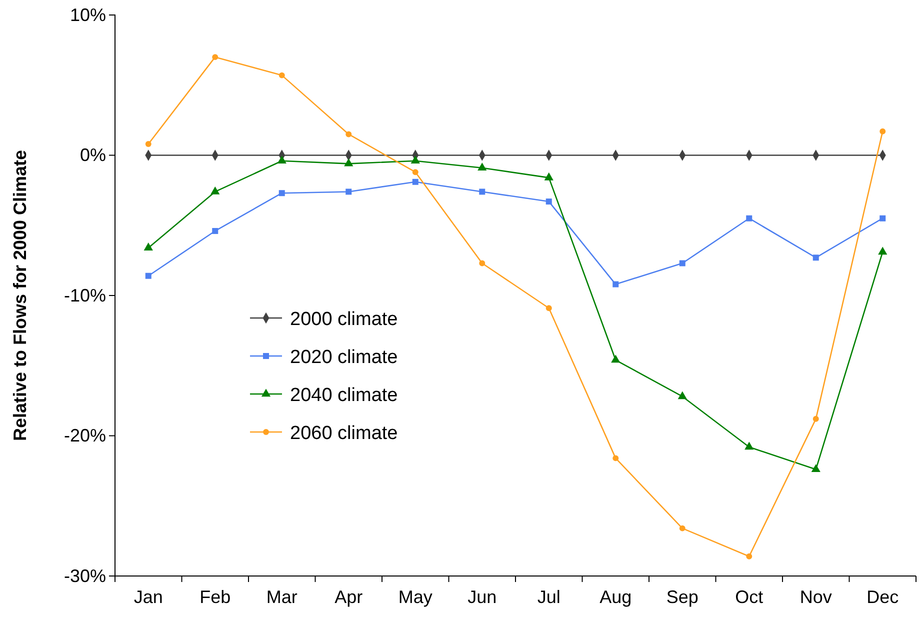 Image resolution: width=923 pixels, height=628 pixels. Describe the element at coordinates (344, 433) in the screenshot. I see `legend-label: 2060 climate` at that location.